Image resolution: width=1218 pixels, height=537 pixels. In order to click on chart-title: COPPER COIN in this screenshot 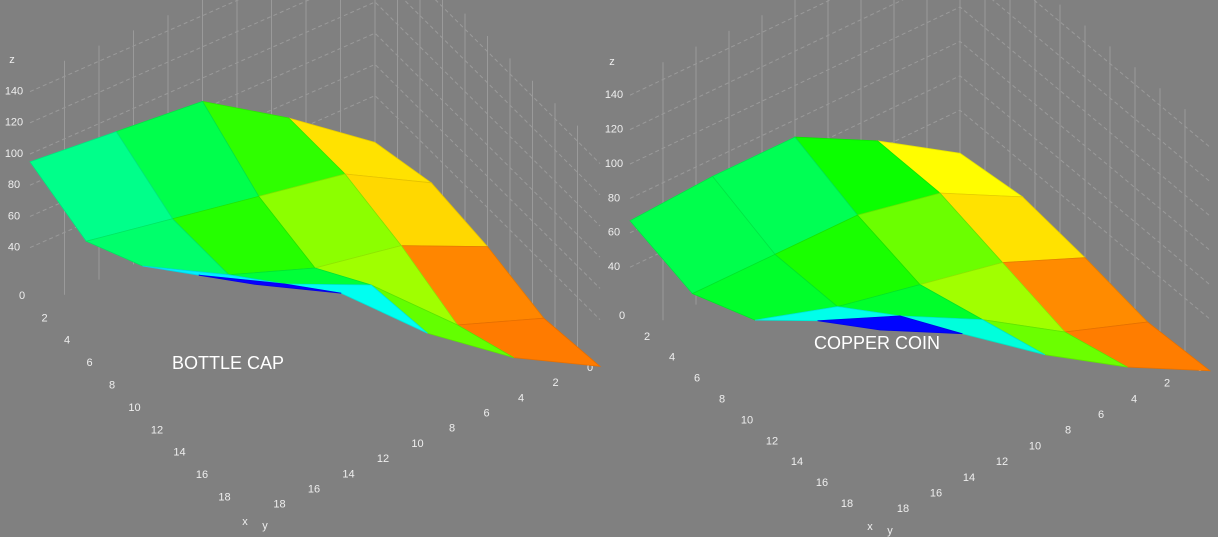, I will do `click(877, 343)`.